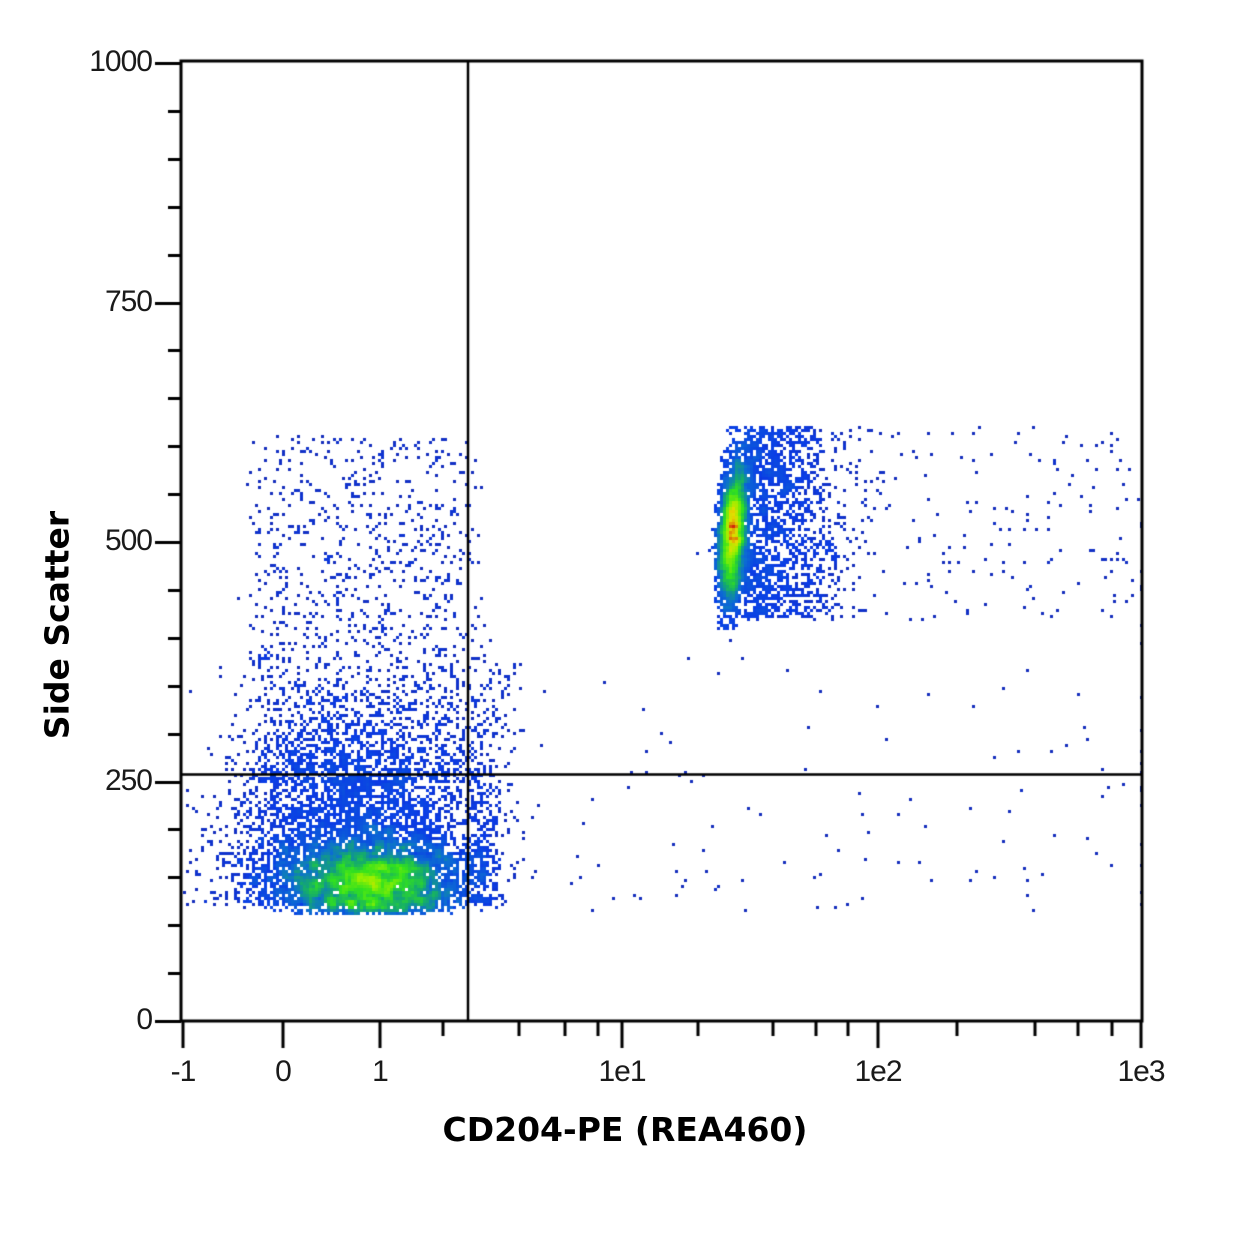 Image resolution: width=1250 pixels, height=1250 pixels. What do you see at coordinates (144, 1019) in the screenshot?
I see `y-tick-label-0: 0` at bounding box center [144, 1019].